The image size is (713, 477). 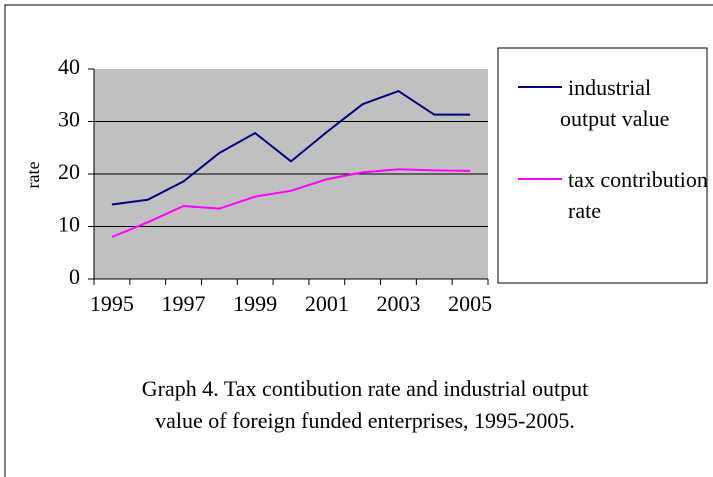 What do you see at coordinates (112, 303) in the screenshot?
I see `x-tick-label: 1995` at bounding box center [112, 303].